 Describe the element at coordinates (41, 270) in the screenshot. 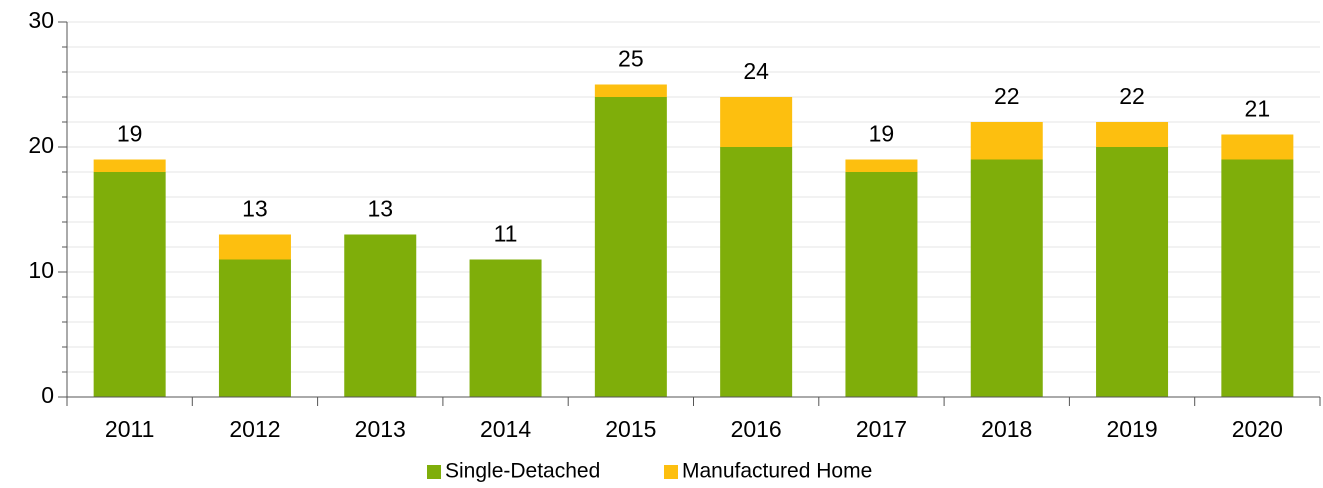

I see `y-tick-label: 10` at that location.